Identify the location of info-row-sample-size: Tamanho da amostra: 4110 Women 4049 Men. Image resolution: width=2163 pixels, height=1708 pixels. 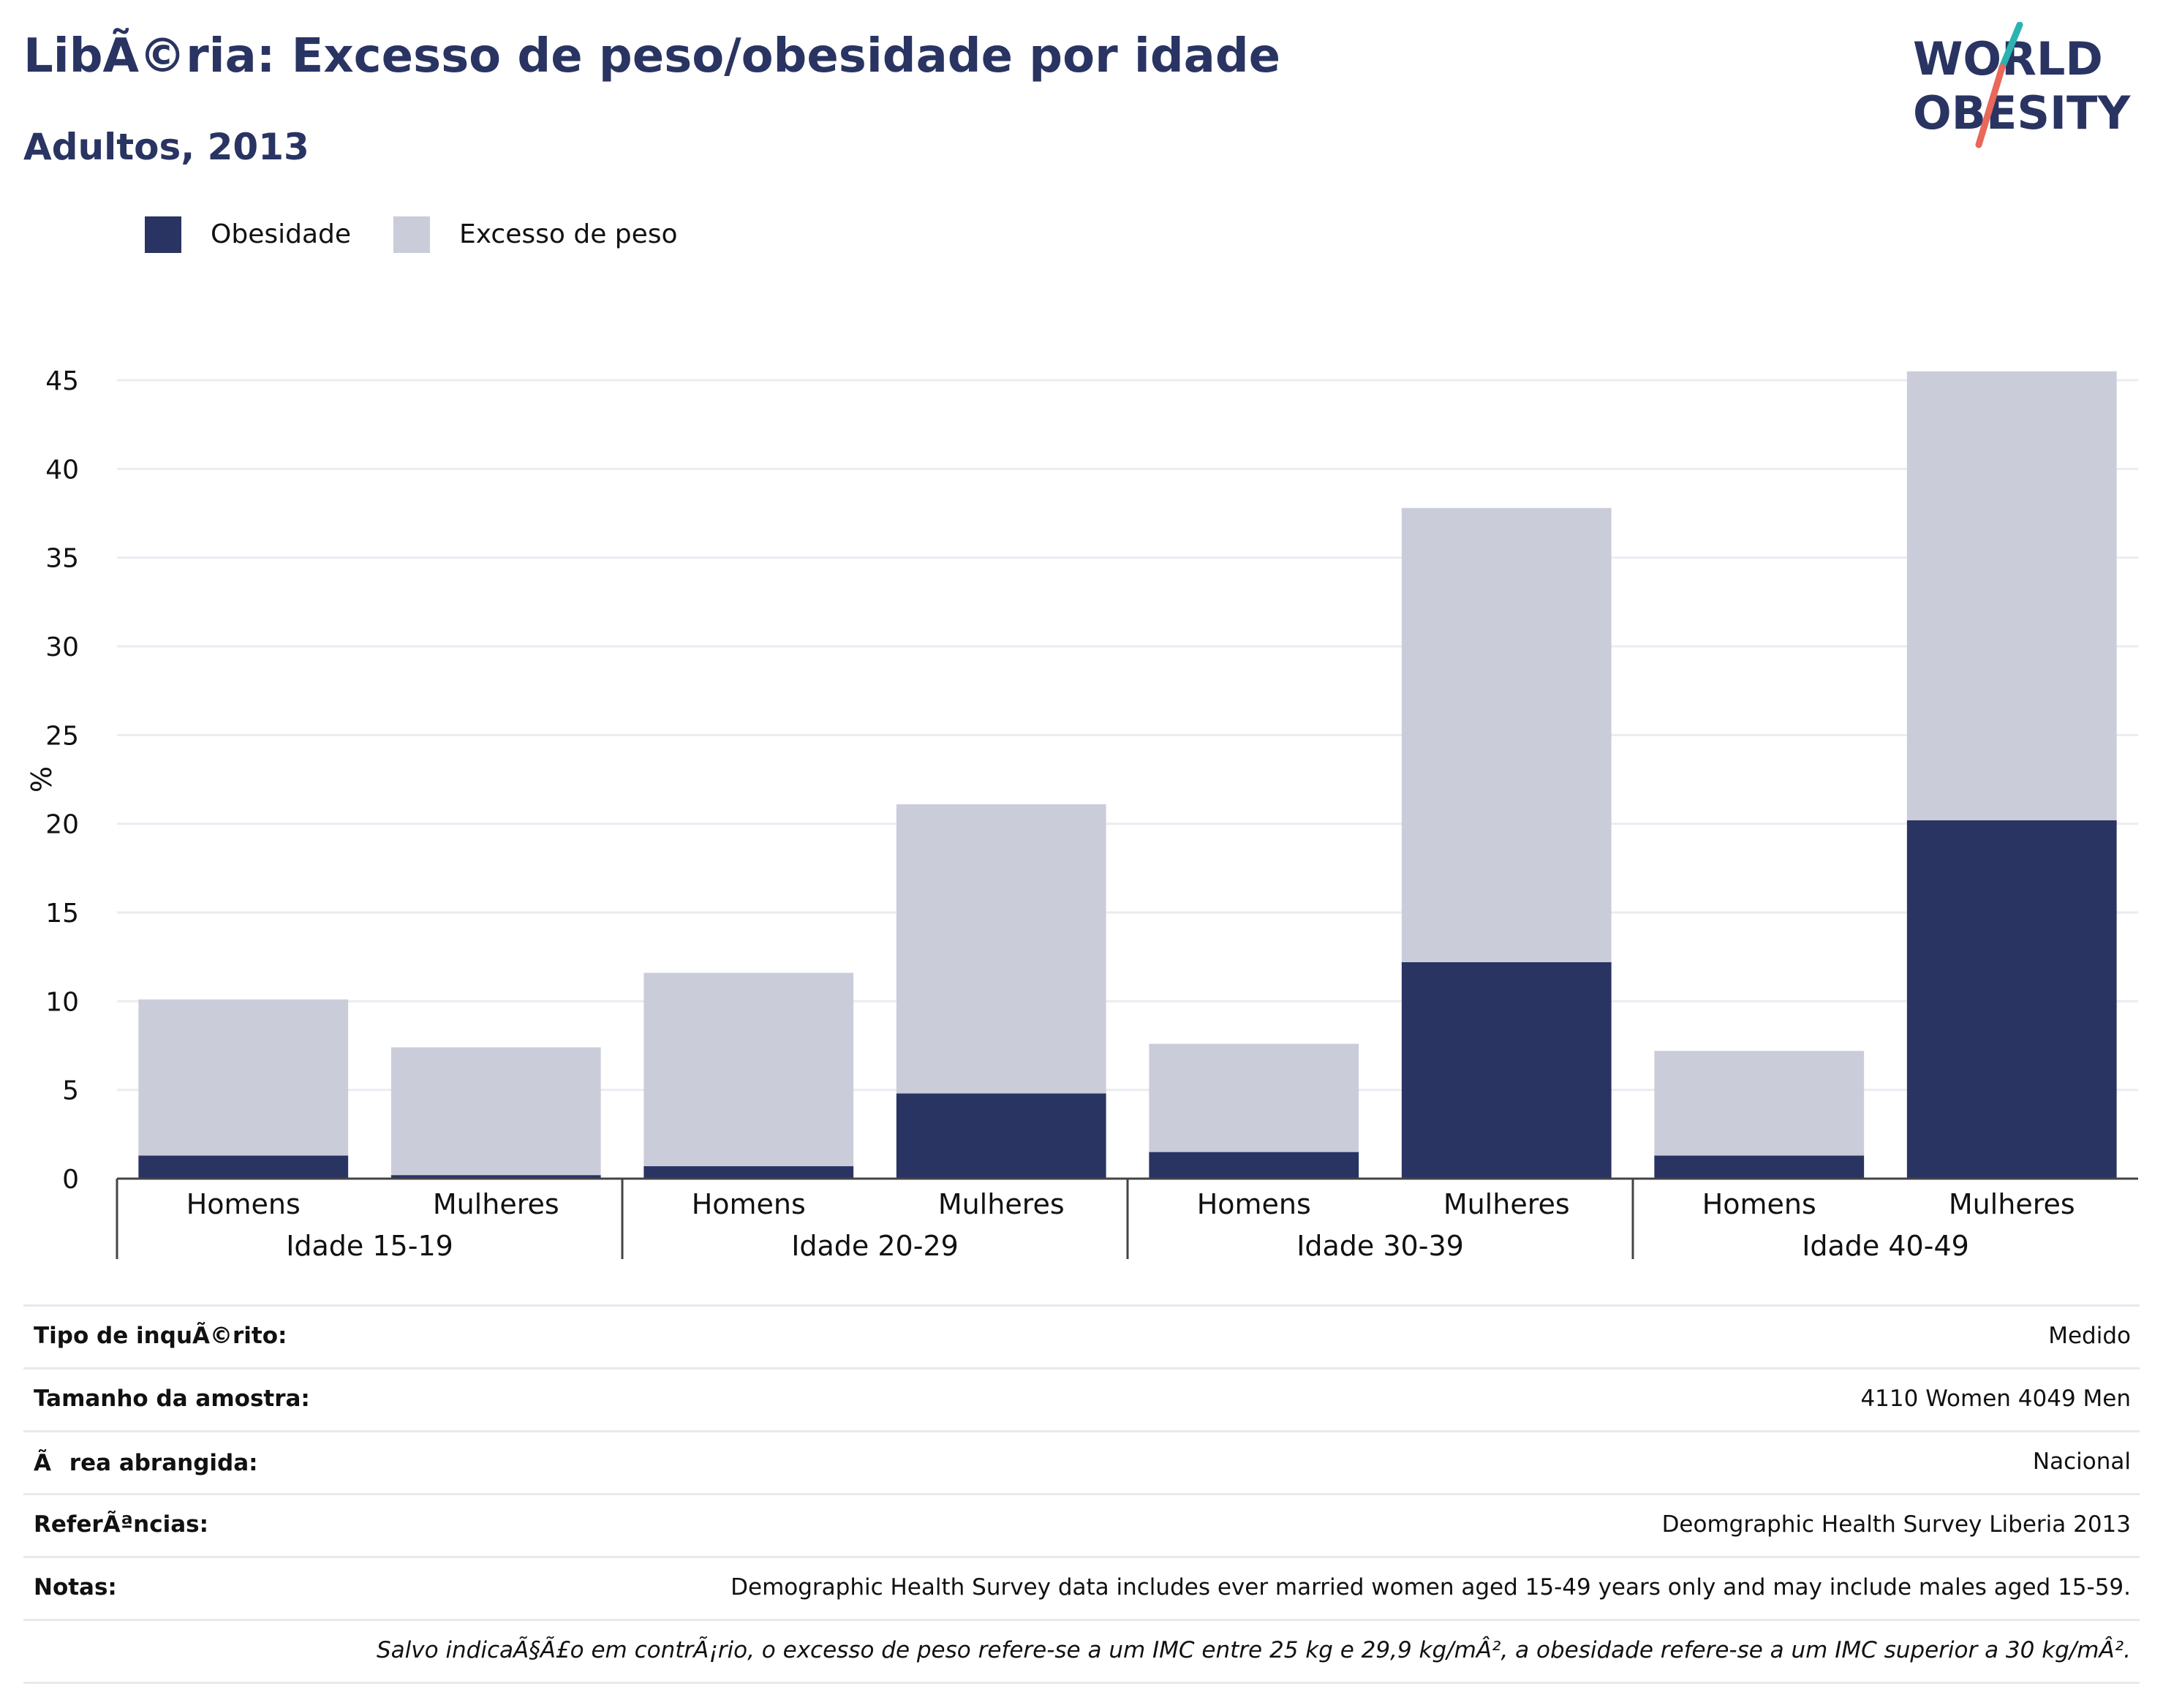
(1081, 1398).